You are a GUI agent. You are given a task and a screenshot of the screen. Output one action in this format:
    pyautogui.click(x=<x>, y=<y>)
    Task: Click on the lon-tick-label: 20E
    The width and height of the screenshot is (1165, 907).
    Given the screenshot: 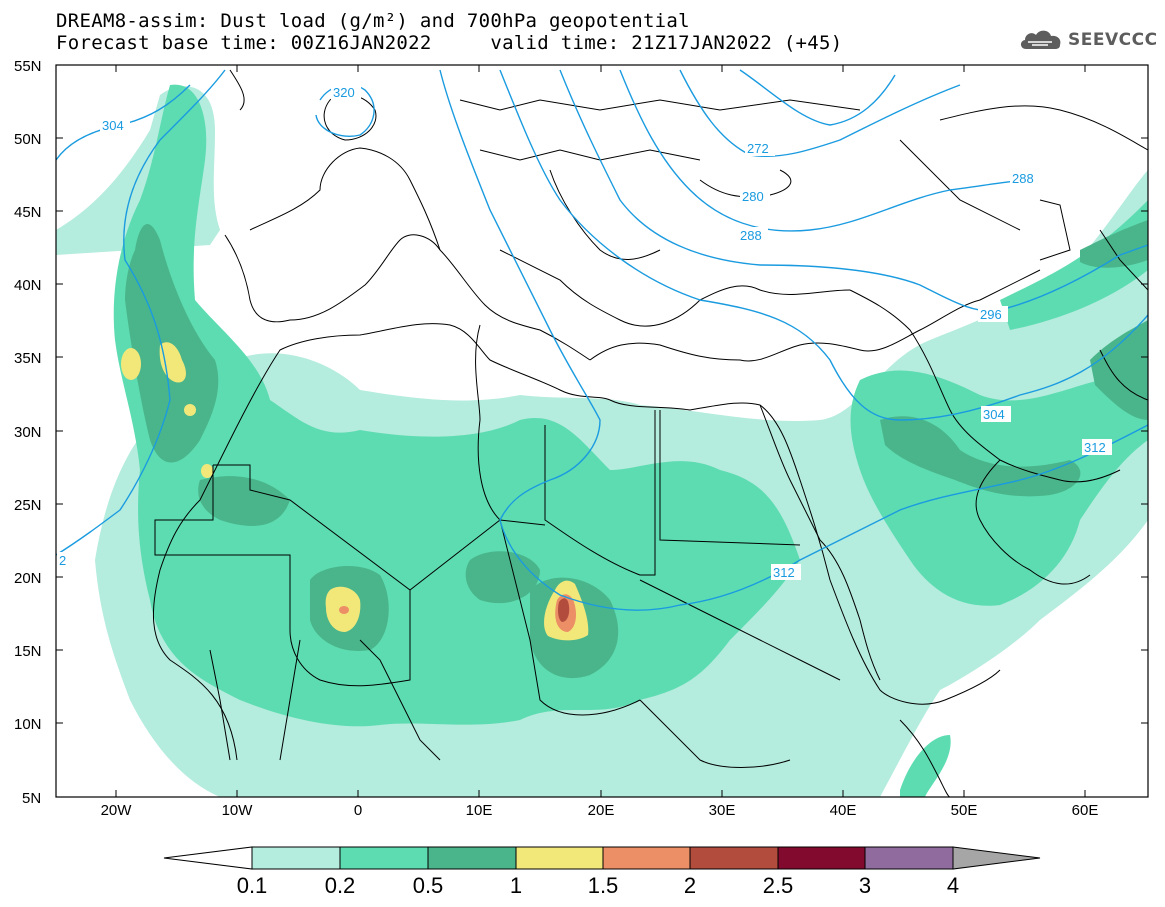 What is the action you would take?
    pyautogui.click(x=601, y=810)
    